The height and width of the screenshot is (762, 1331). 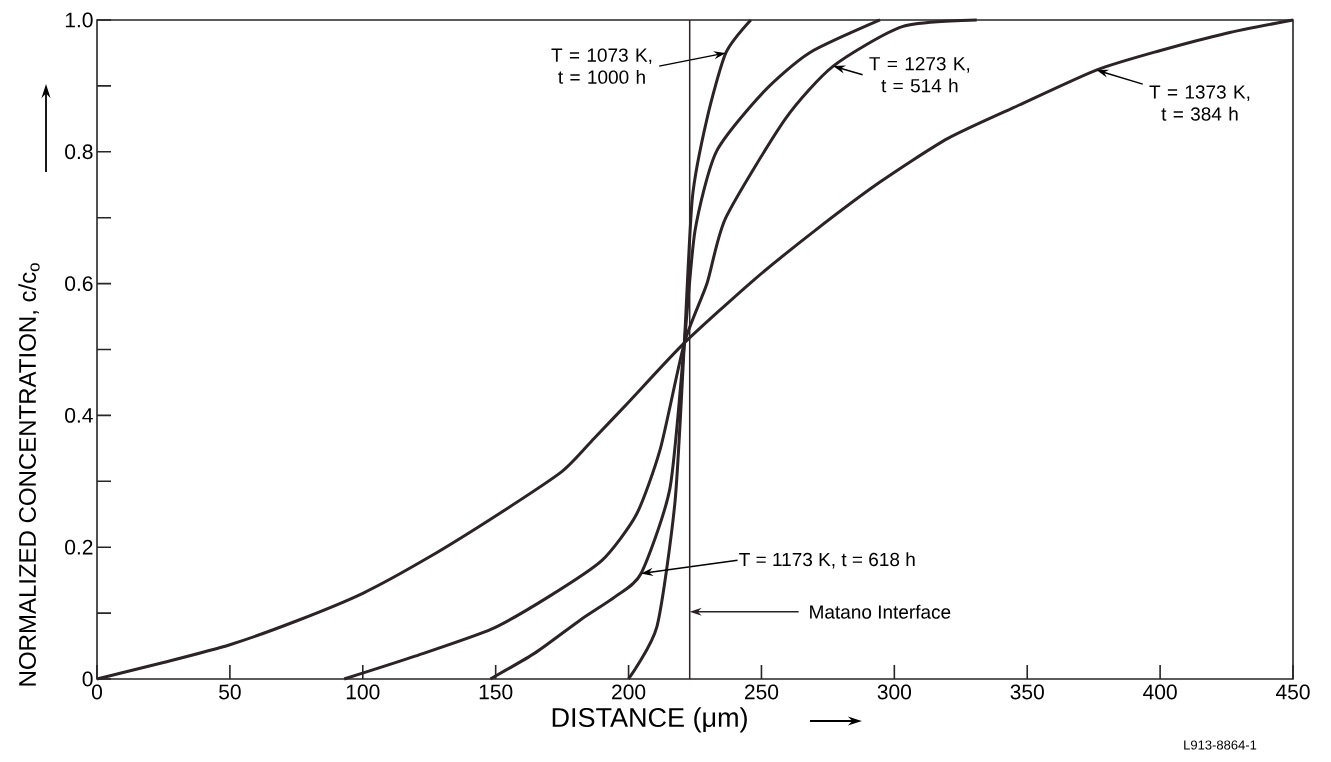 What do you see at coordinates (363, 692) in the screenshot?
I see `x-tick-label: 100` at bounding box center [363, 692].